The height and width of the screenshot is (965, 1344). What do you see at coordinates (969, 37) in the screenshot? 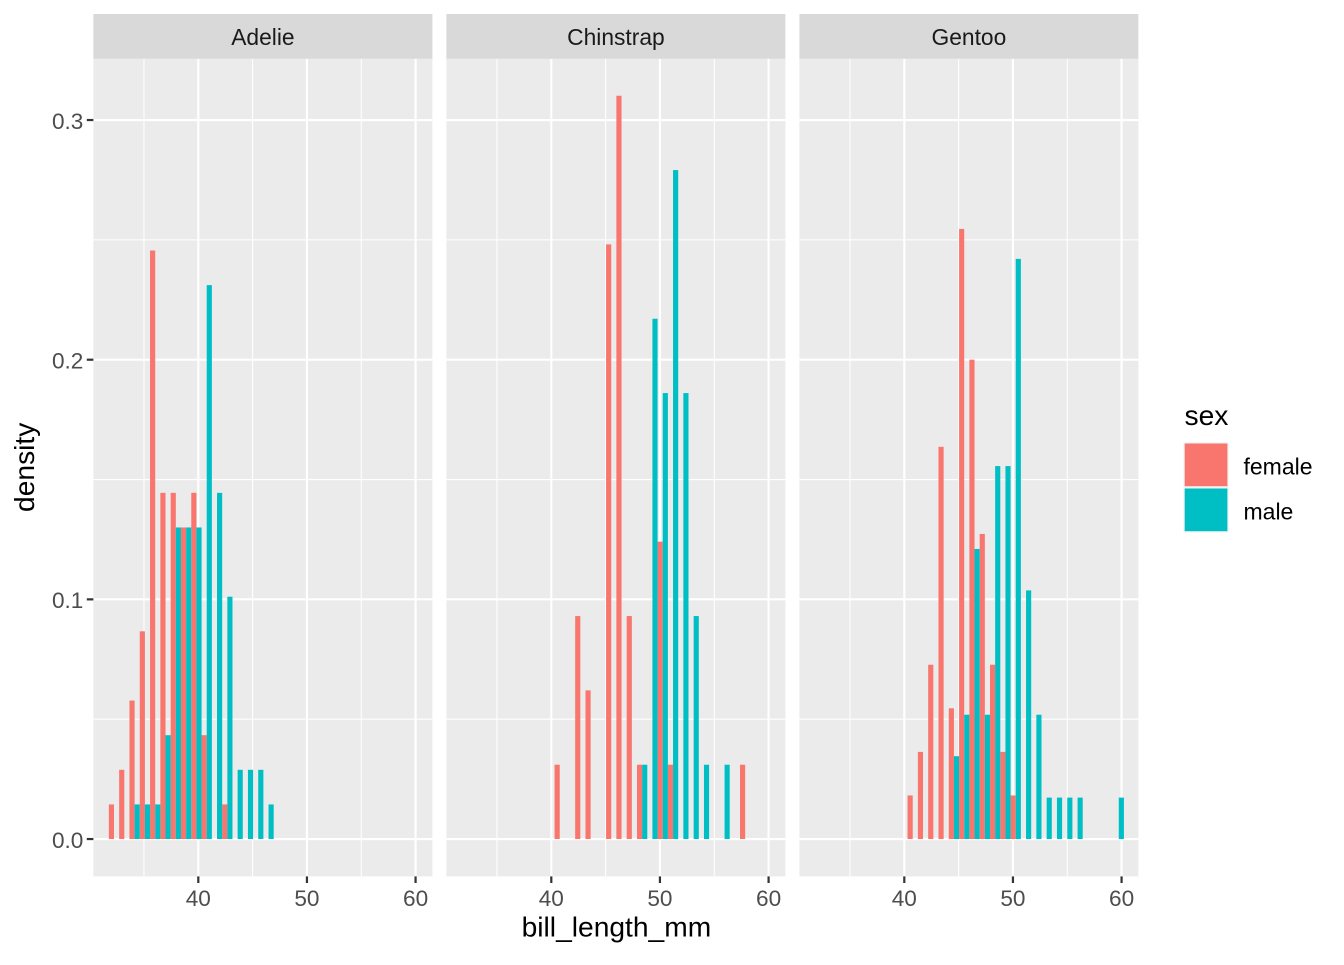
I see `svg-text: Gentoo` at bounding box center [969, 37].